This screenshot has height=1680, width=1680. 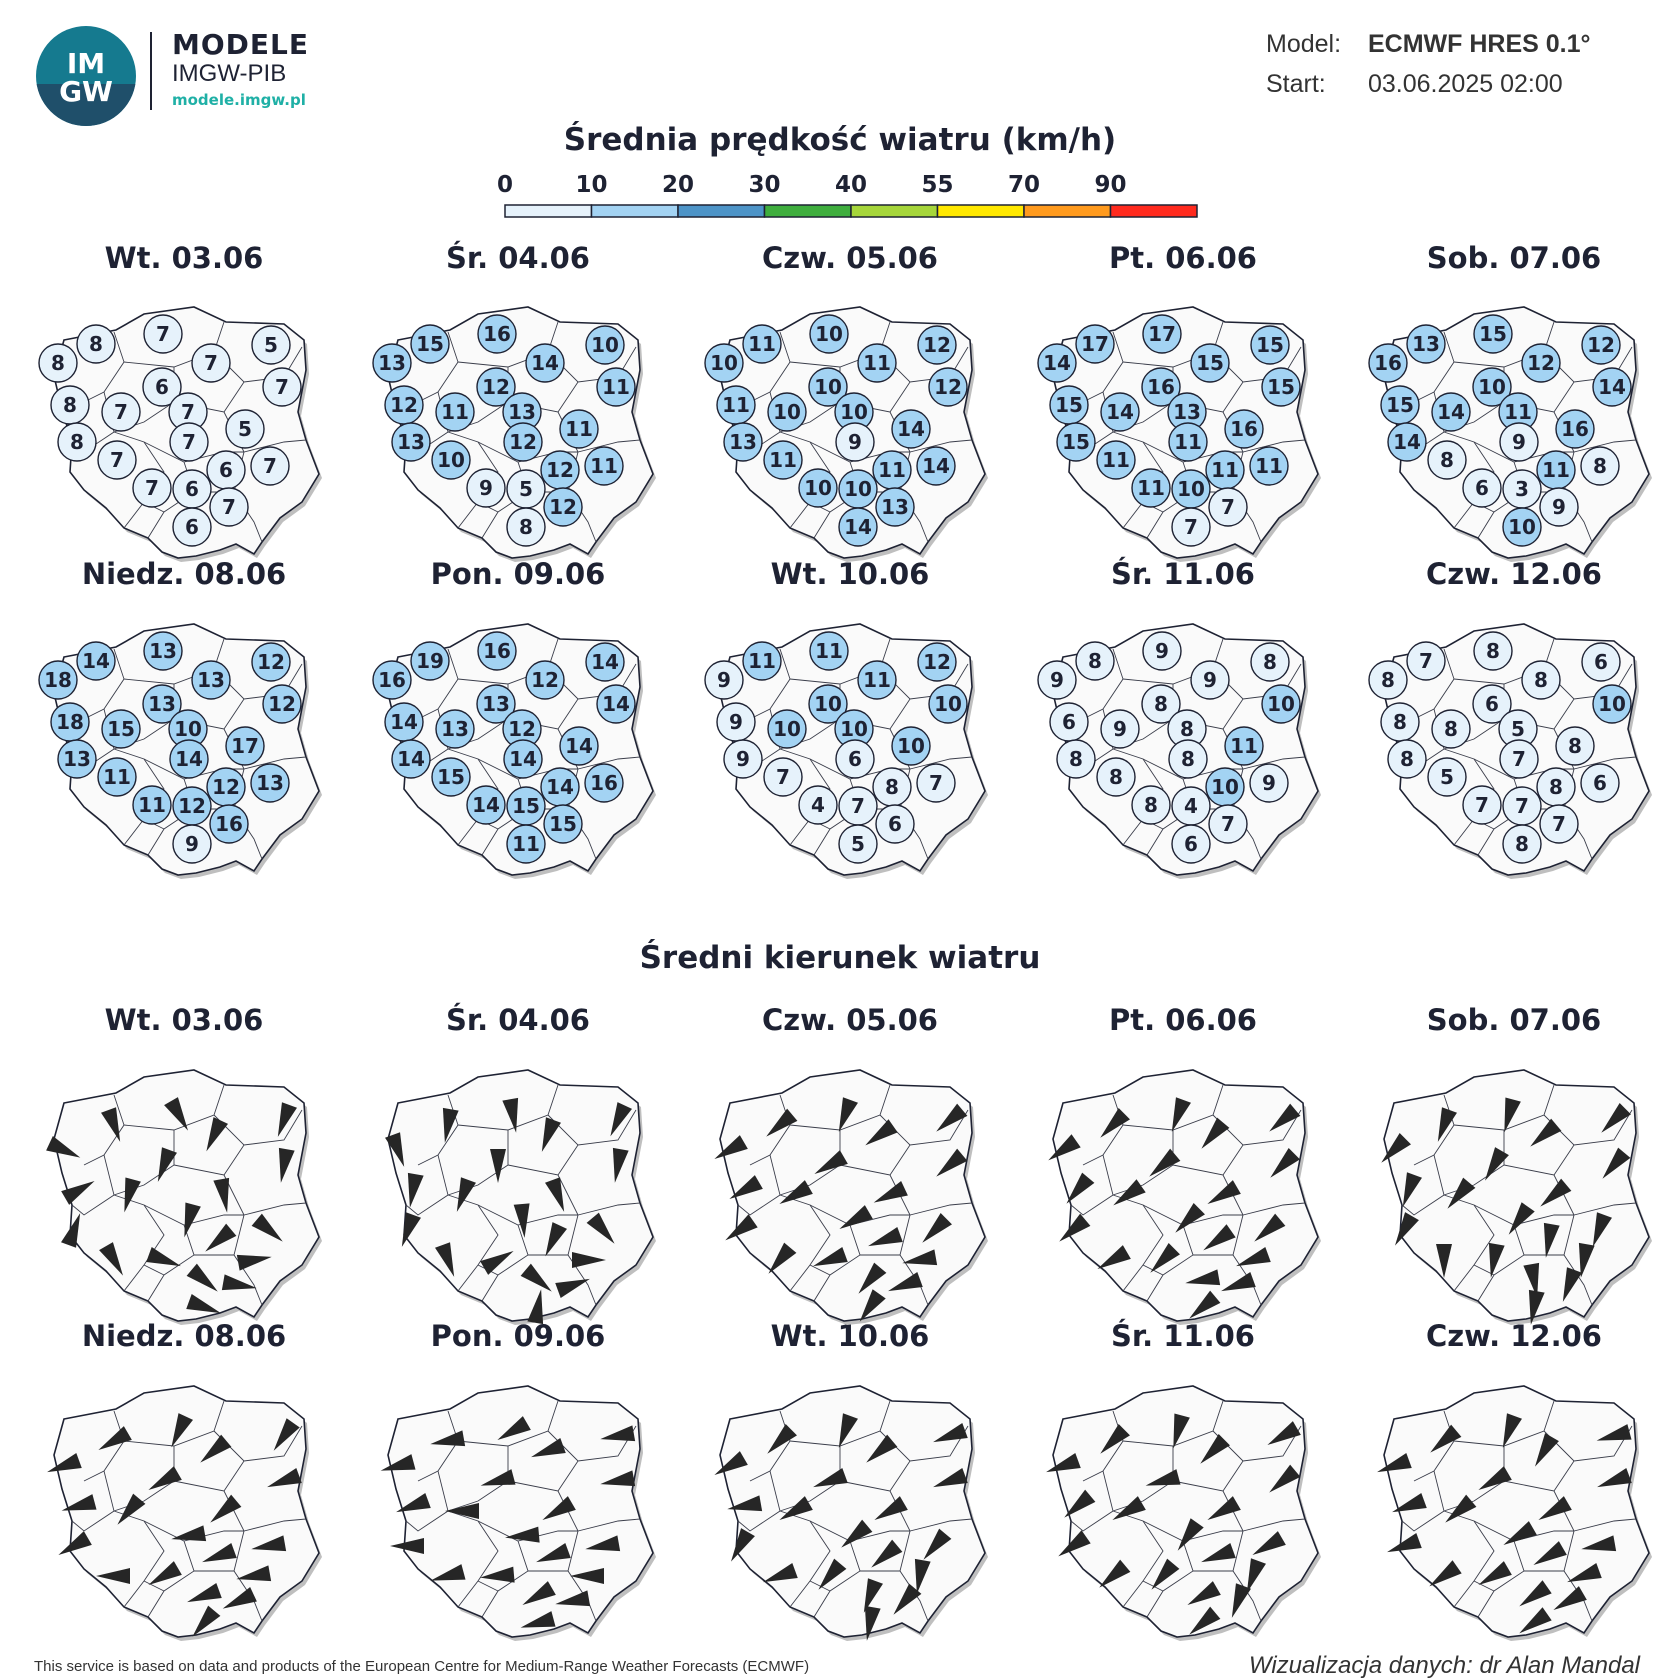 What do you see at coordinates (678, 185) in the screenshot?
I see `legend-tick: 20` at bounding box center [678, 185].